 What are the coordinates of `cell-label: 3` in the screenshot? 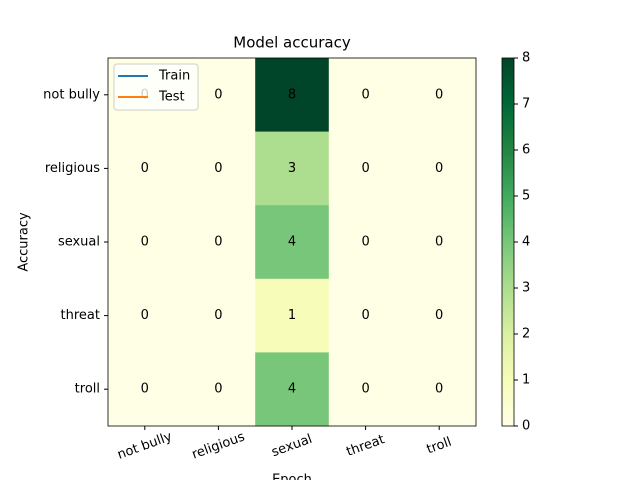 It's located at (292, 168).